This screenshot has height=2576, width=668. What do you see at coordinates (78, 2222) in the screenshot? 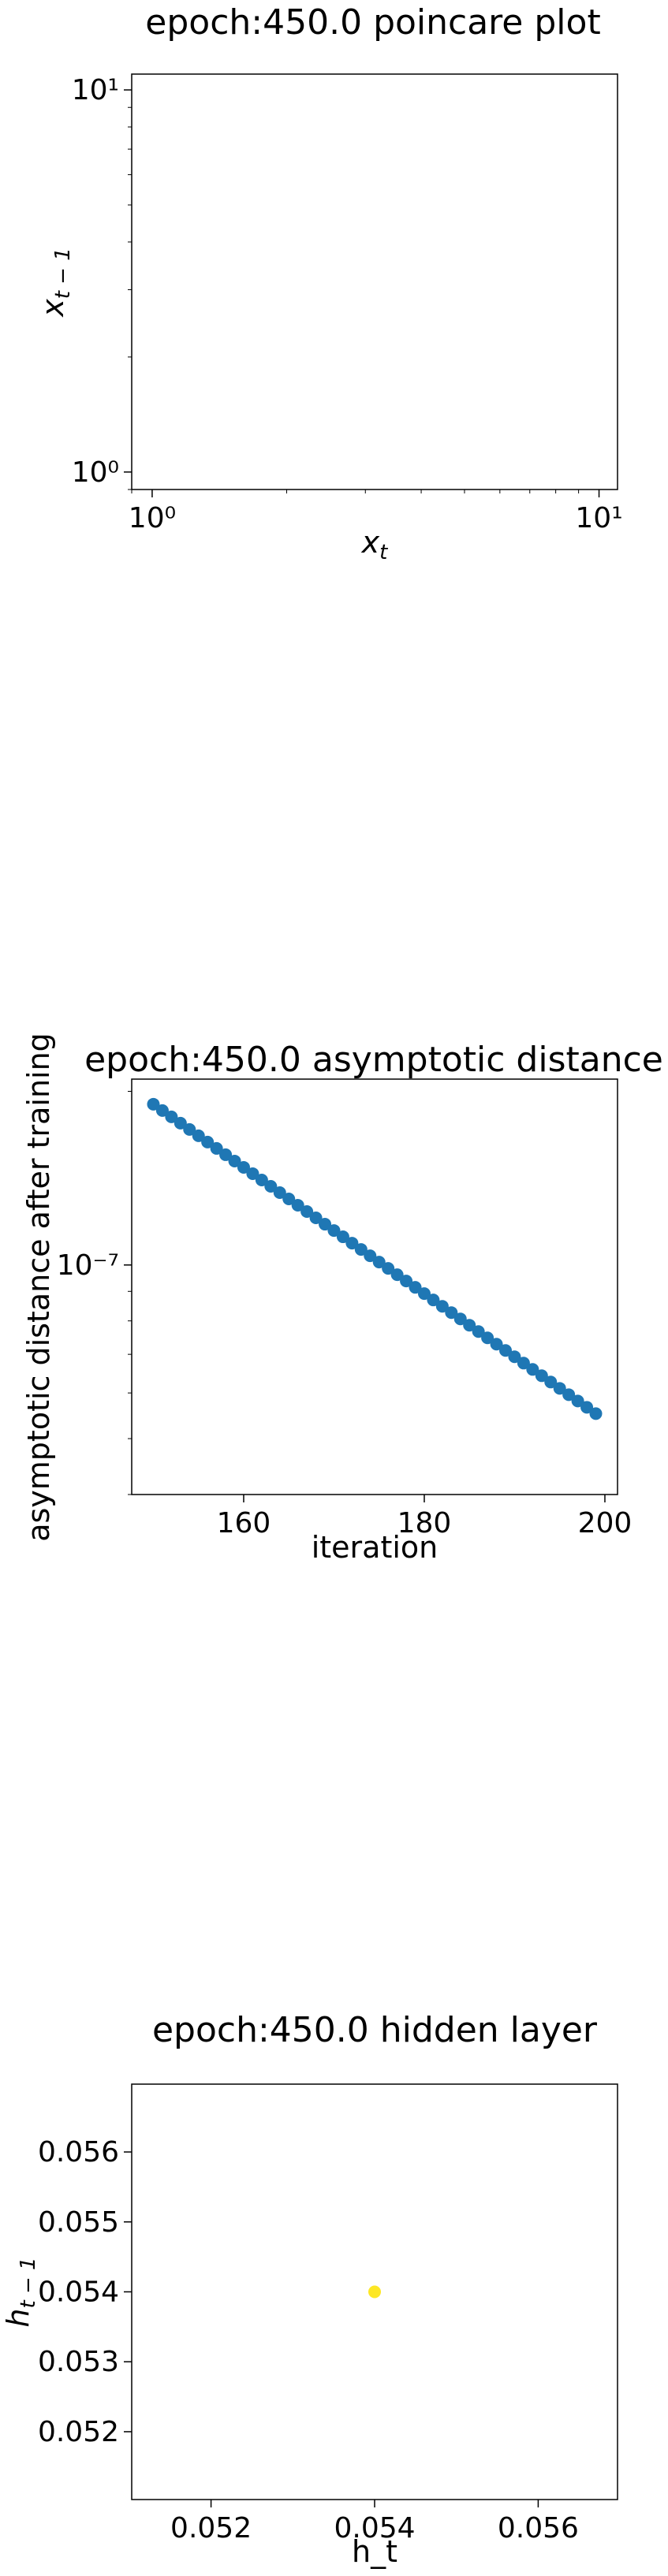
I see `y-tick-label: 0.055` at bounding box center [78, 2222].